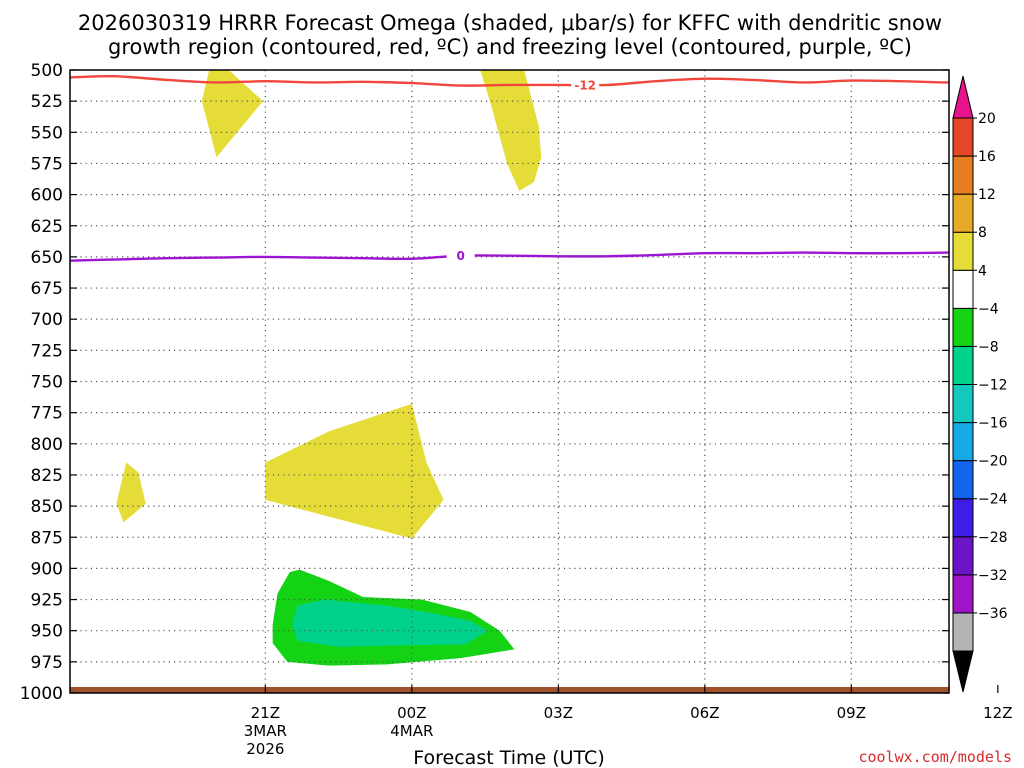 This screenshot has height=768, width=1024. I want to click on colorbar-tick-label: 20, so click(987, 119).